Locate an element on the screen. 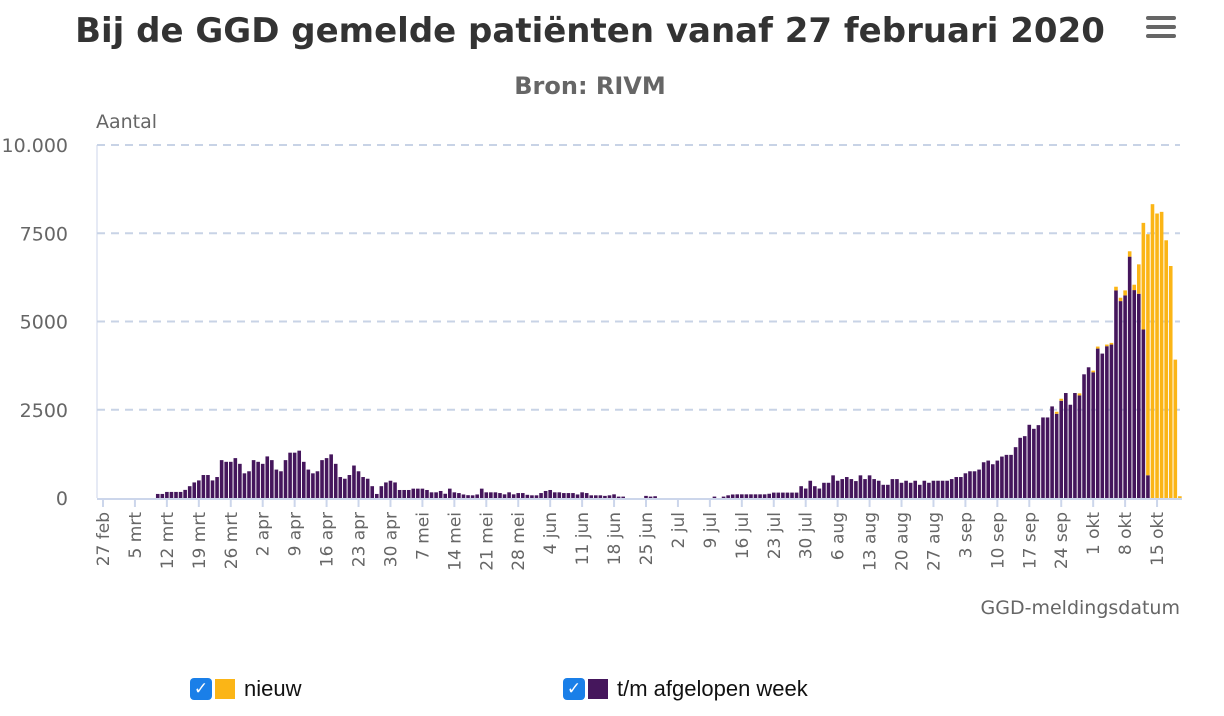  y-tick-label: 10.000 is located at coordinates (35, 146).